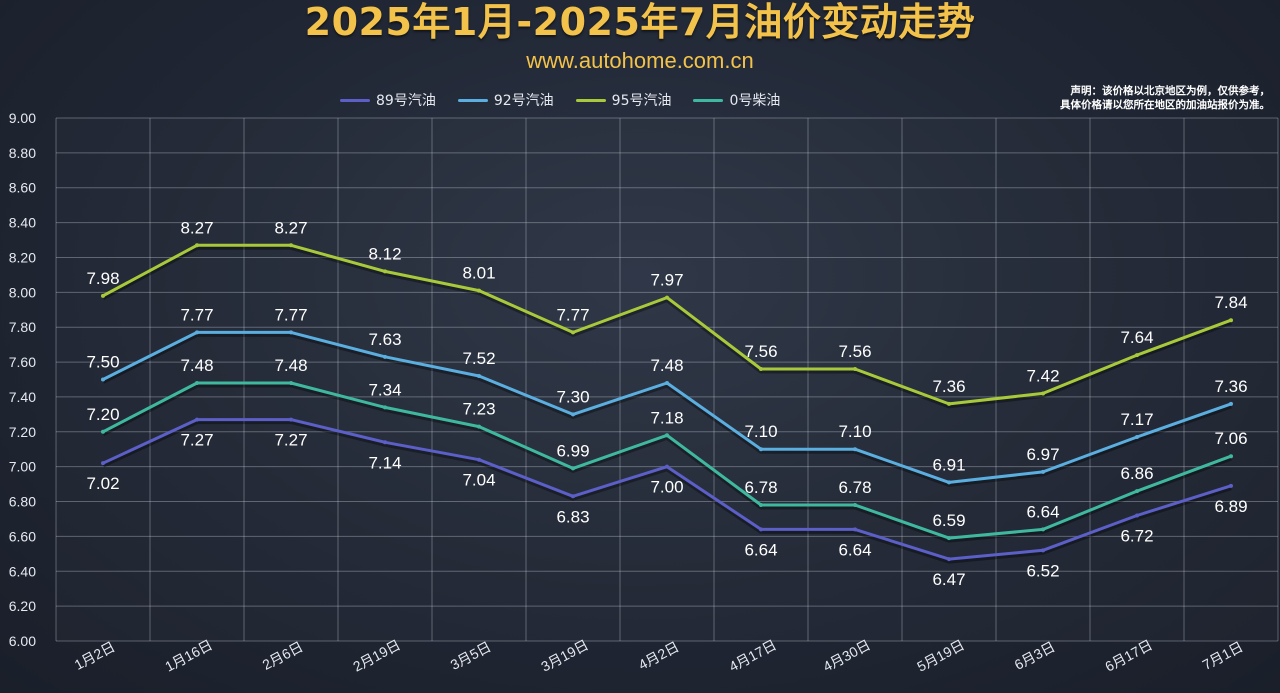 Image resolution: width=1280 pixels, height=693 pixels. Describe the element at coordinates (384, 253) in the screenshot. I see `data-label: 8.12` at that location.